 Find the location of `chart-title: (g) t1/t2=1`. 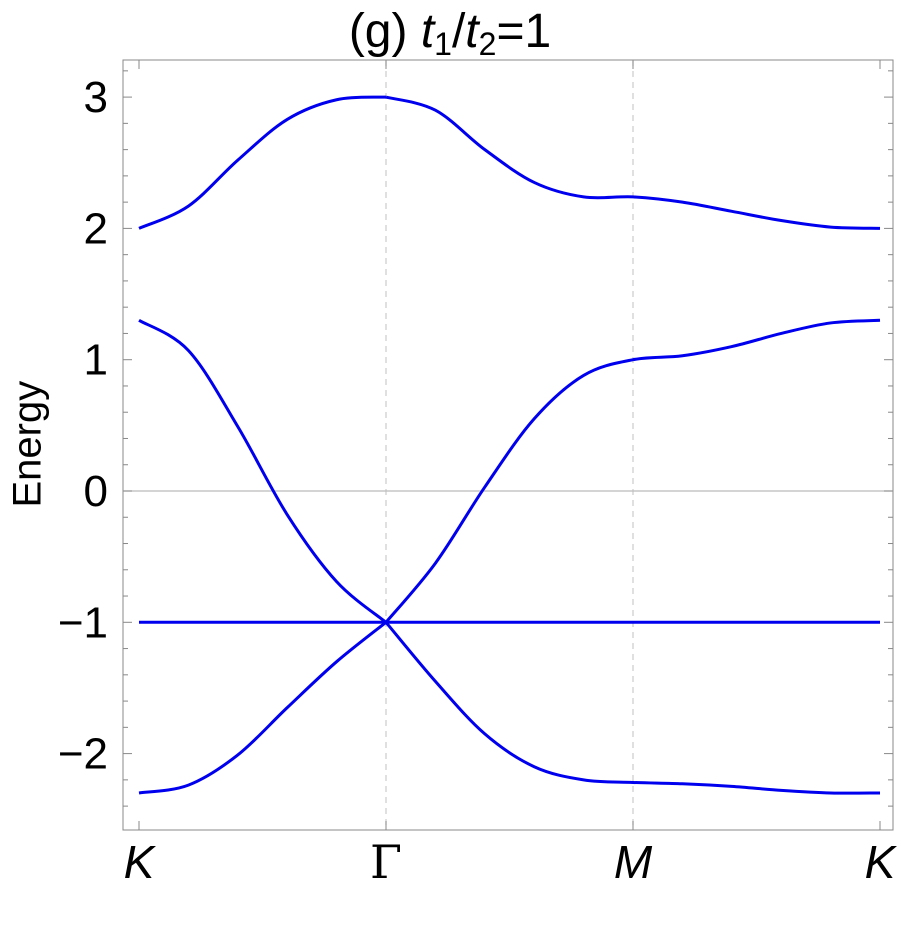

chart-title: (g) t1/t2=1 is located at coordinates (450, 33).